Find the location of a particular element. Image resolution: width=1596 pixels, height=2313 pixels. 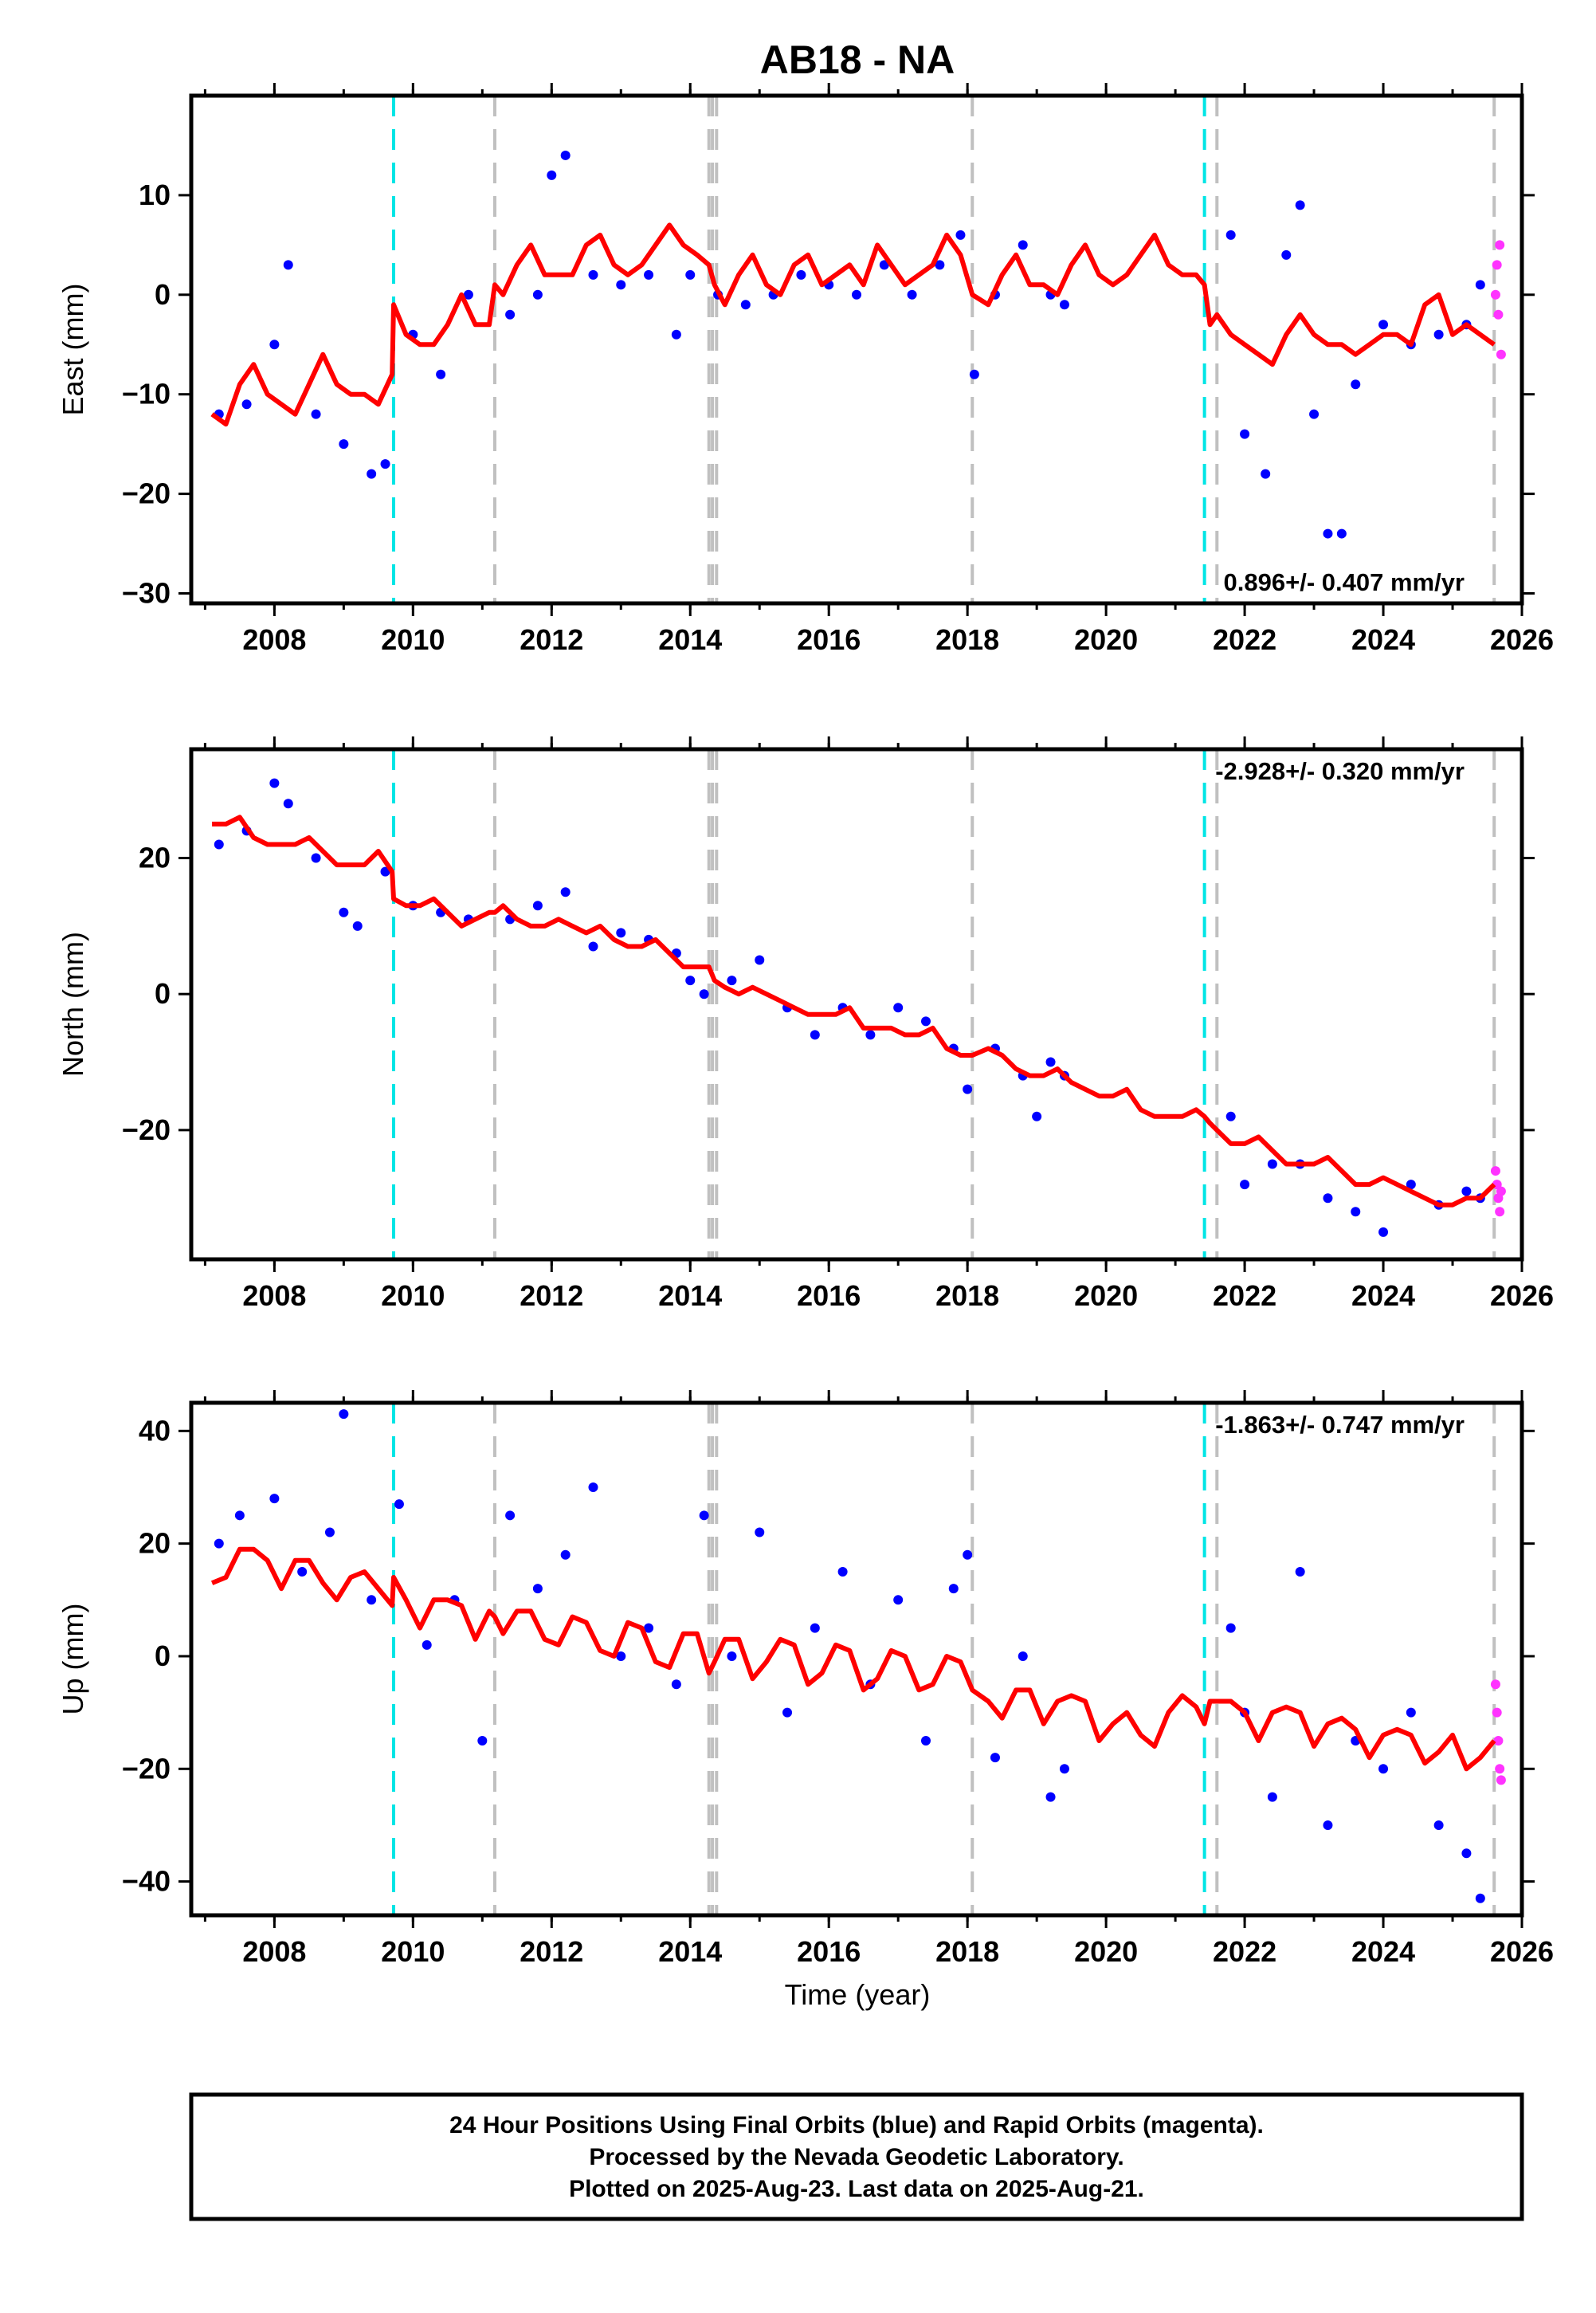

east-x-tick-label: 2016 is located at coordinates (829, 640).